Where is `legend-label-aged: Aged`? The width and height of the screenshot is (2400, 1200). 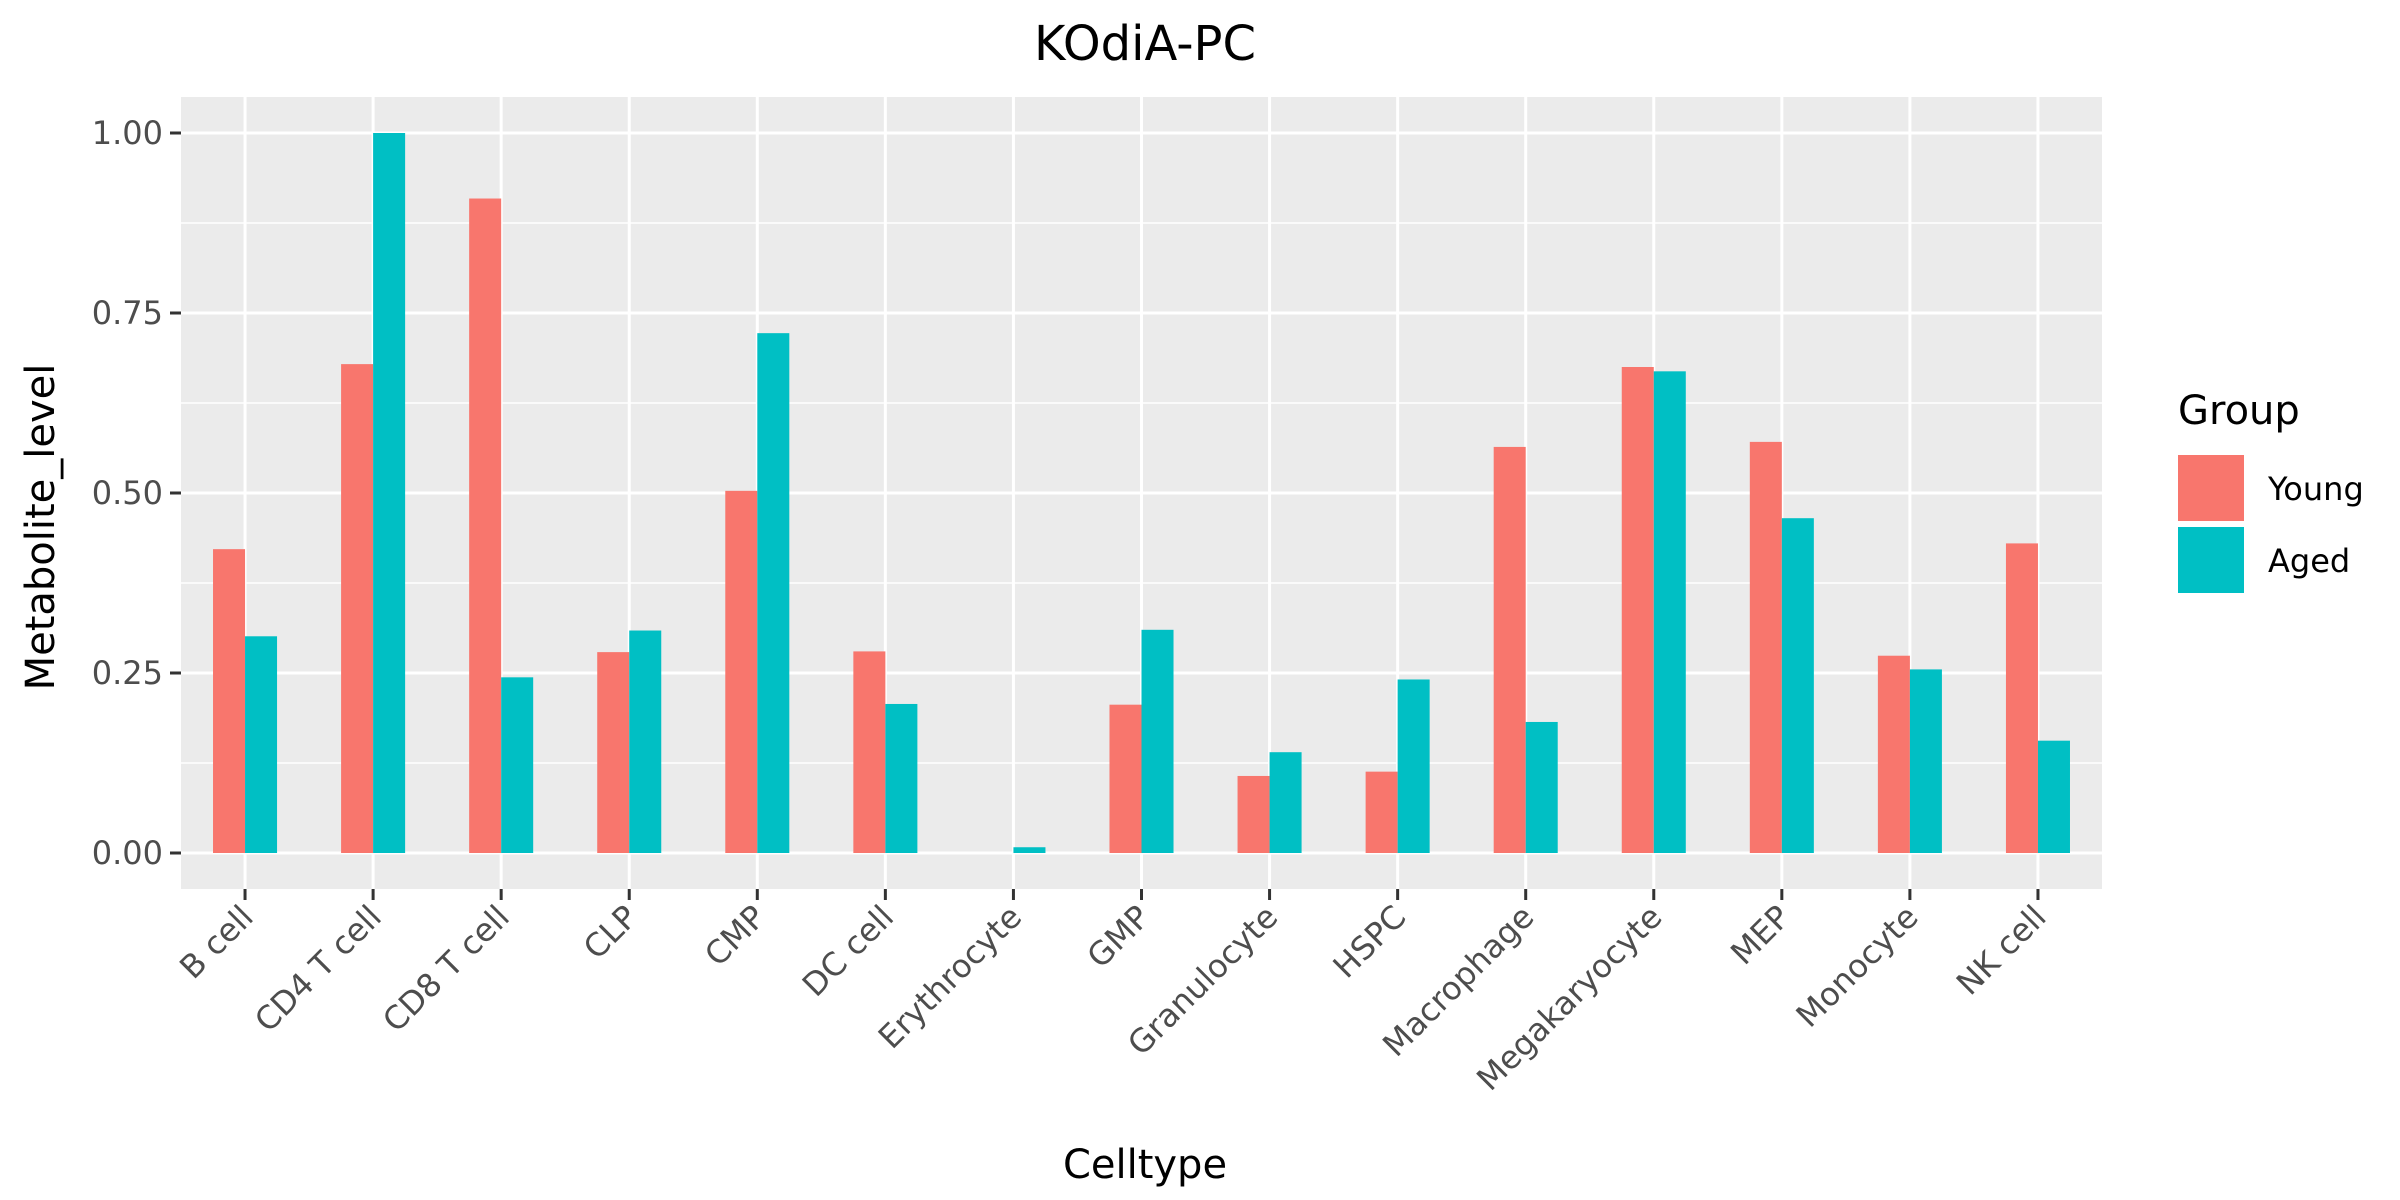 legend-label-aged: Aged is located at coordinates (2309, 561).